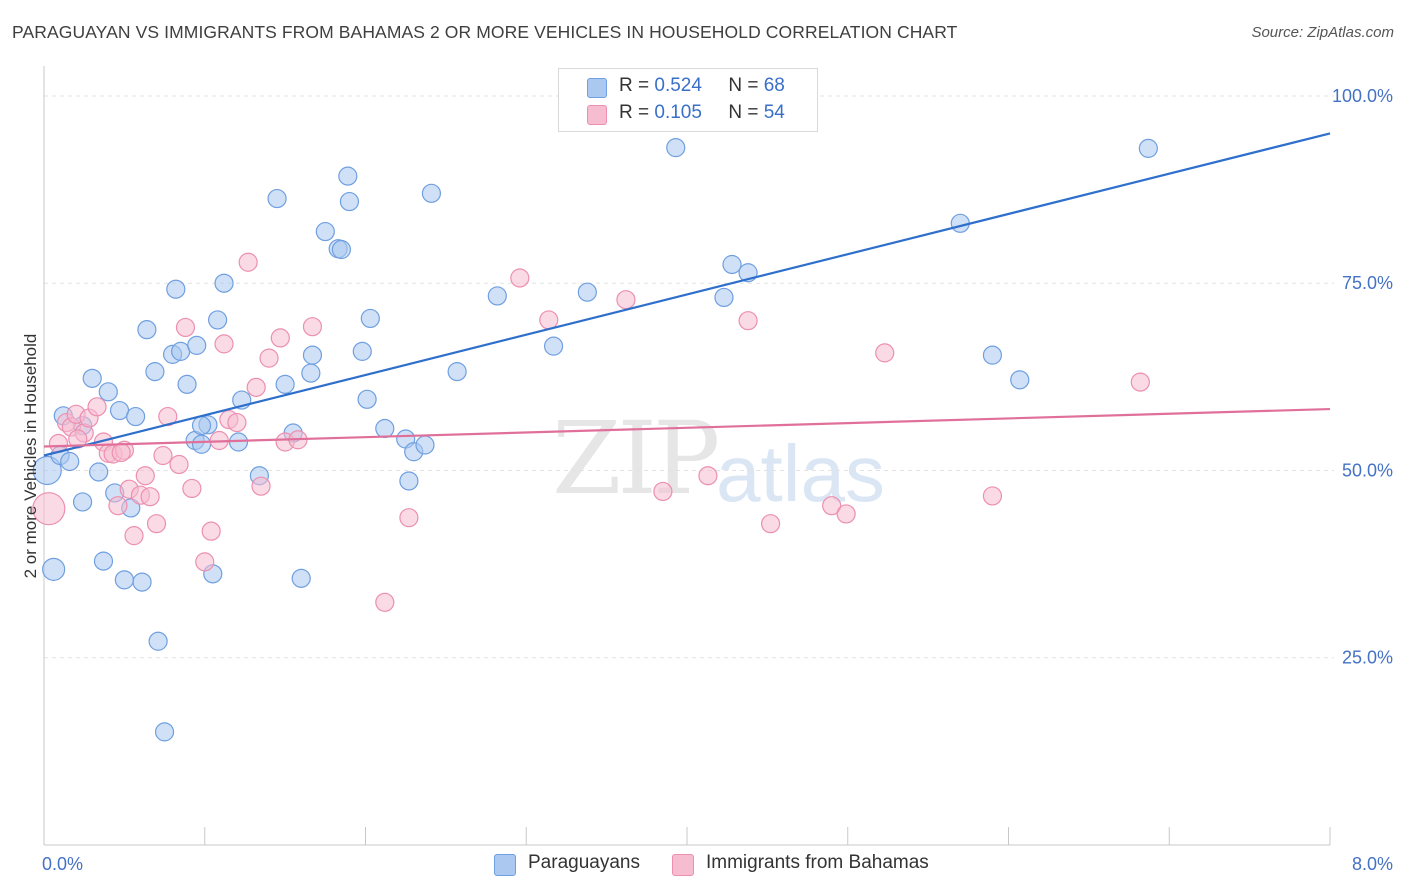  Describe the element at coordinates (800, 473) in the screenshot. I see `watermark-atlas: atlas` at that location.